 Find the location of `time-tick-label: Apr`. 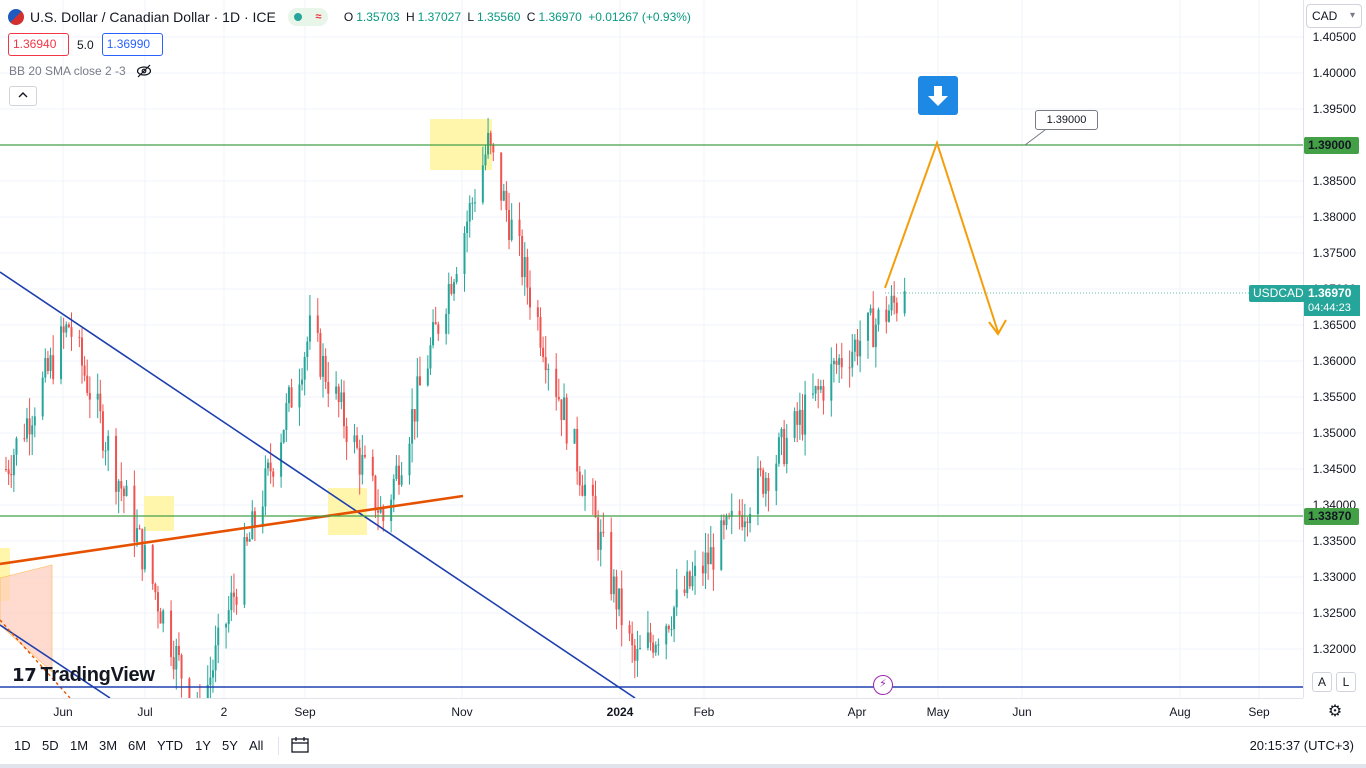

time-tick-label: Apr is located at coordinates (857, 712).